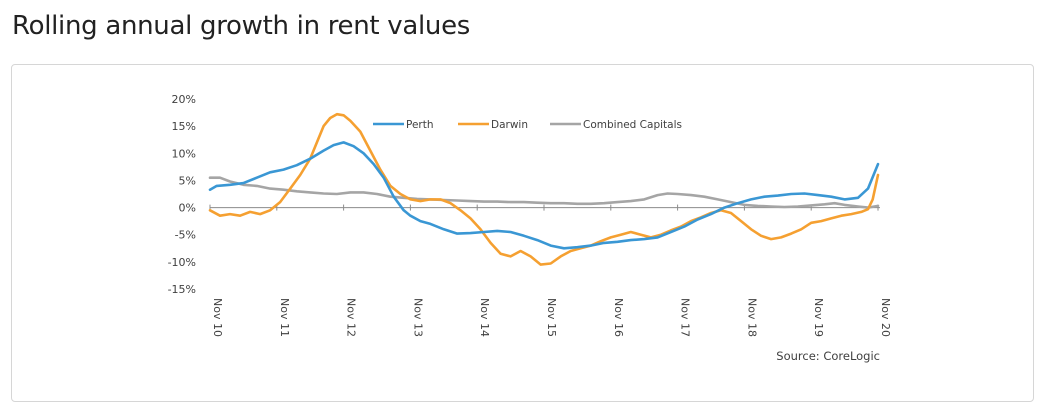  Describe the element at coordinates (351, 317) in the screenshot. I see `x-tick-label: Nov 12` at that location.